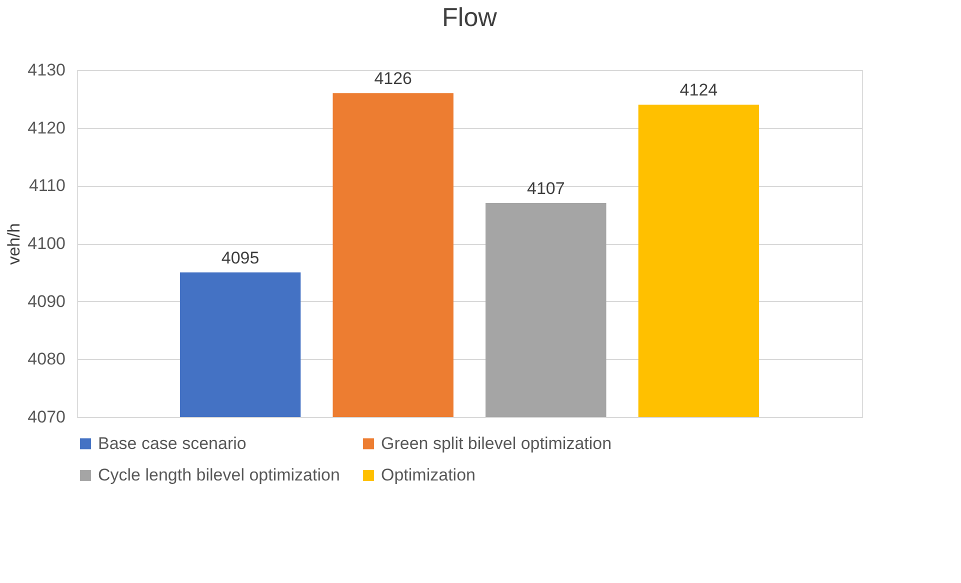 The height and width of the screenshot is (583, 961). What do you see at coordinates (470, 17) in the screenshot?
I see `chart-title: Flow` at bounding box center [470, 17].